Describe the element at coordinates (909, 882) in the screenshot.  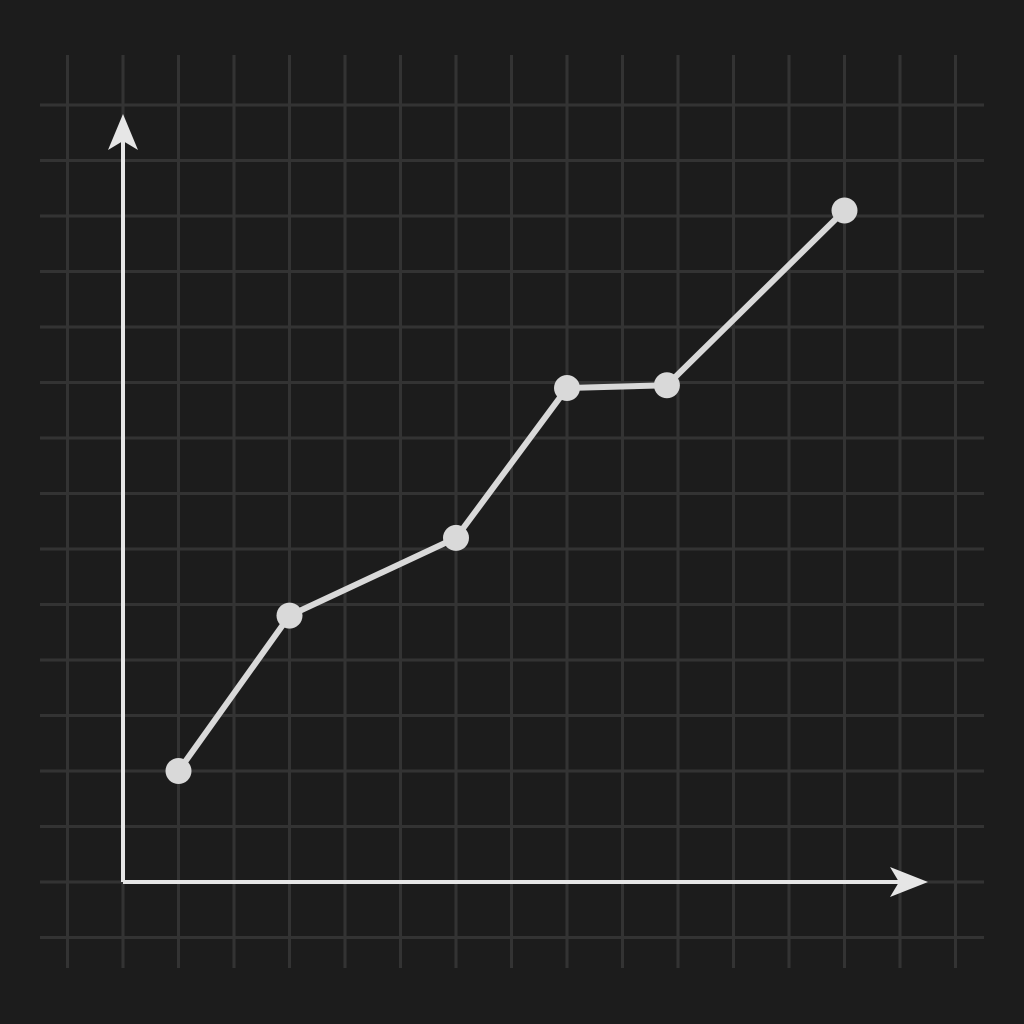
I see `x-axis-arrow-icon` at that location.